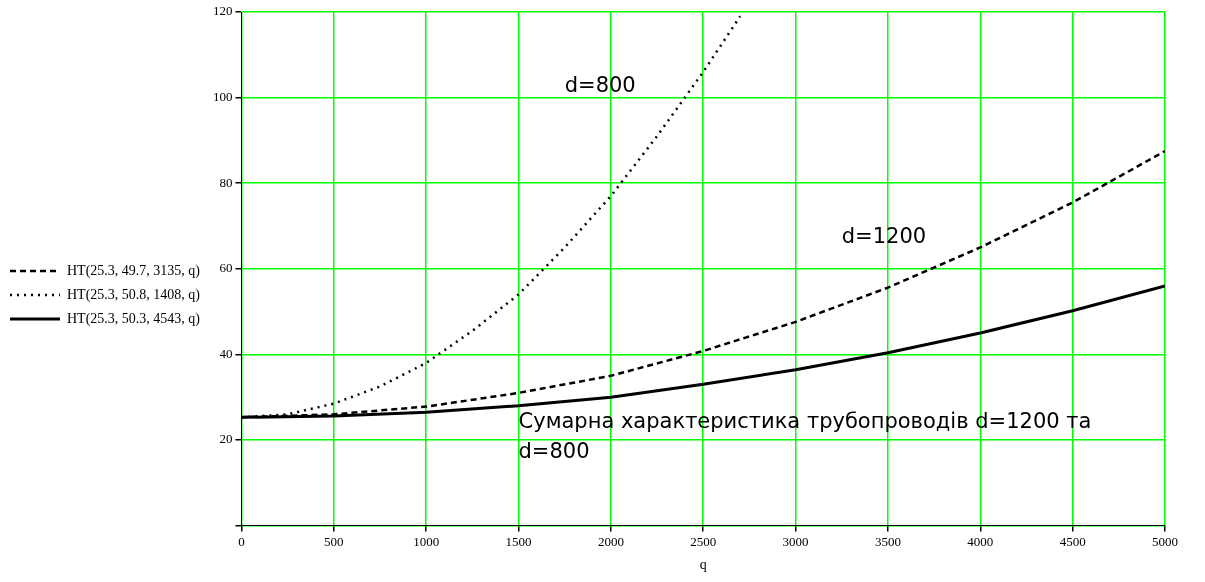 The height and width of the screenshot is (582, 1205). I want to click on x-tick-label: 1000, so click(426, 541).